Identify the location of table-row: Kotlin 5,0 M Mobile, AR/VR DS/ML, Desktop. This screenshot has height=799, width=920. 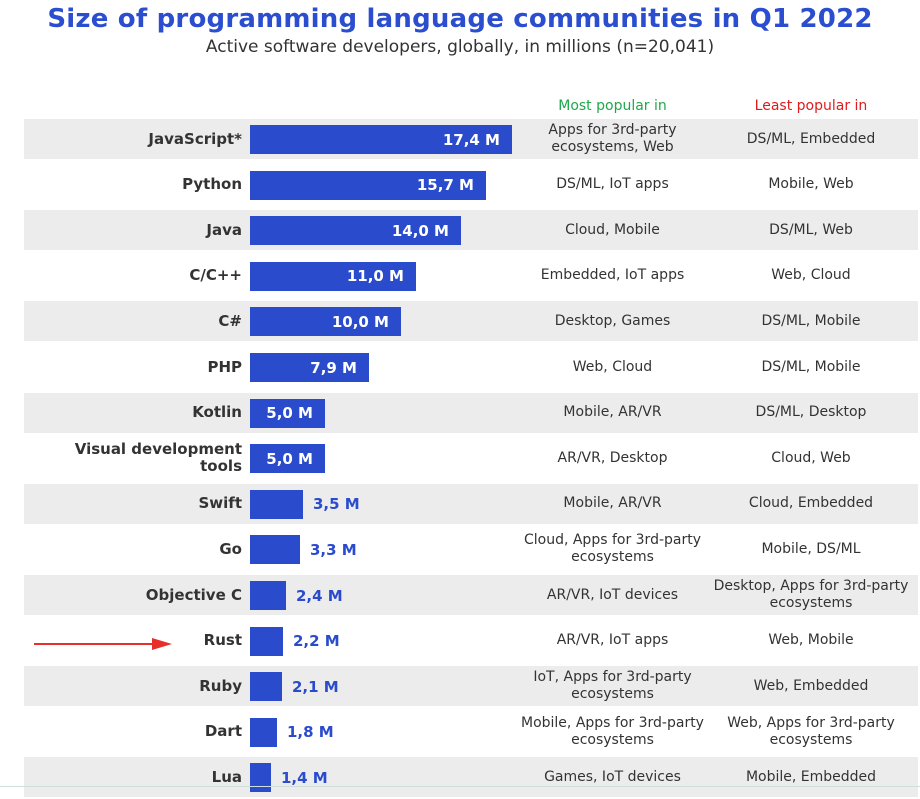
(471, 412).